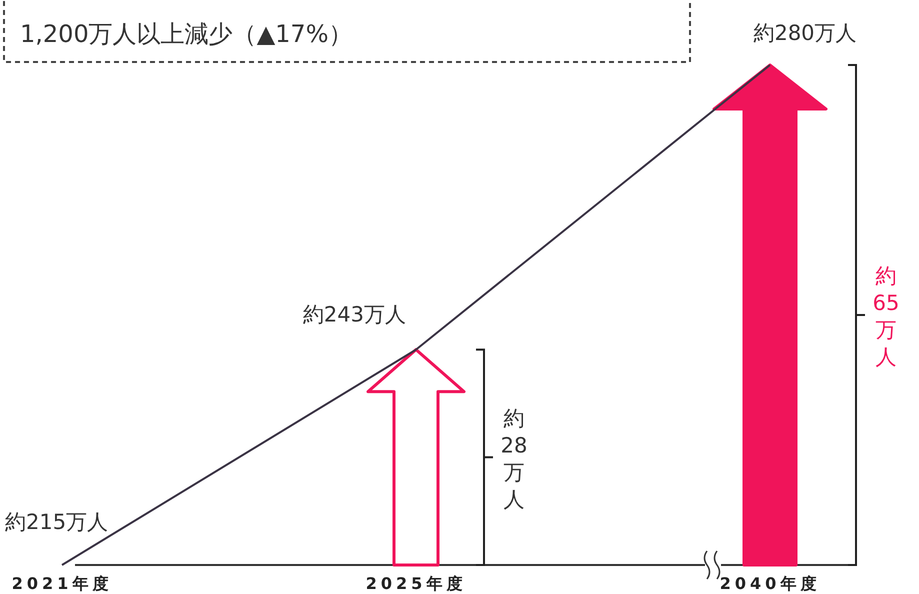  Describe the element at coordinates (770, 583) in the screenshot. I see `x-tick-label: 2040年度` at that location.